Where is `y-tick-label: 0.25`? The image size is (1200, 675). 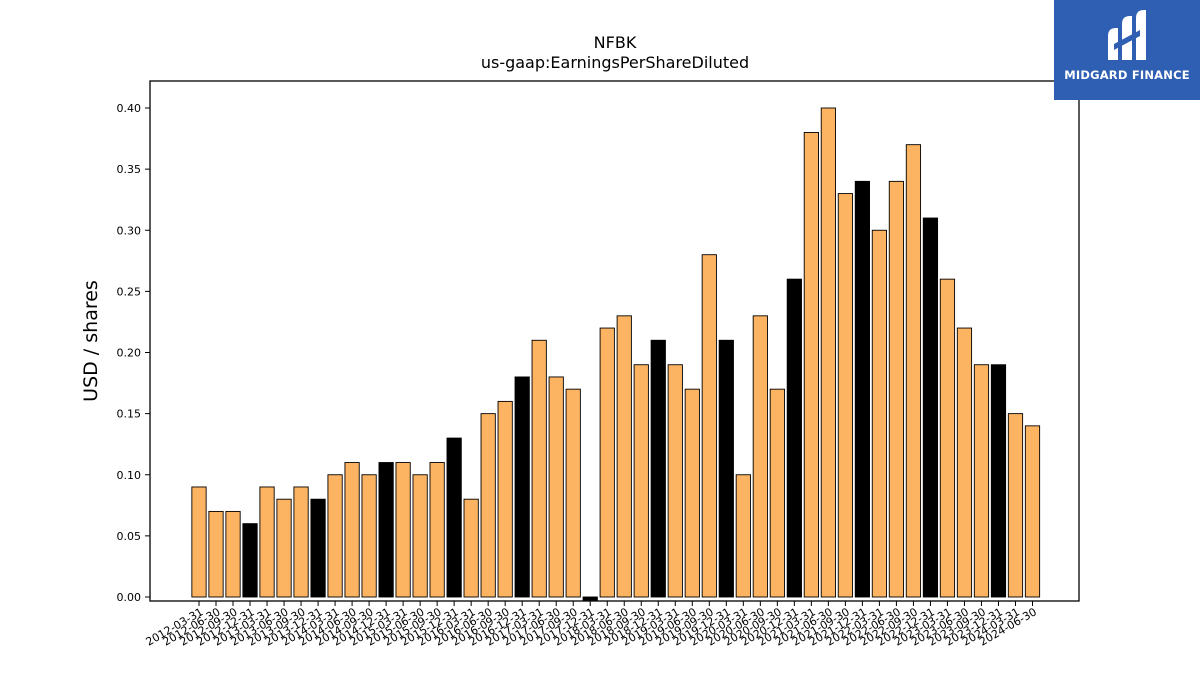
y-tick-label: 0.25 is located at coordinates (129, 291).